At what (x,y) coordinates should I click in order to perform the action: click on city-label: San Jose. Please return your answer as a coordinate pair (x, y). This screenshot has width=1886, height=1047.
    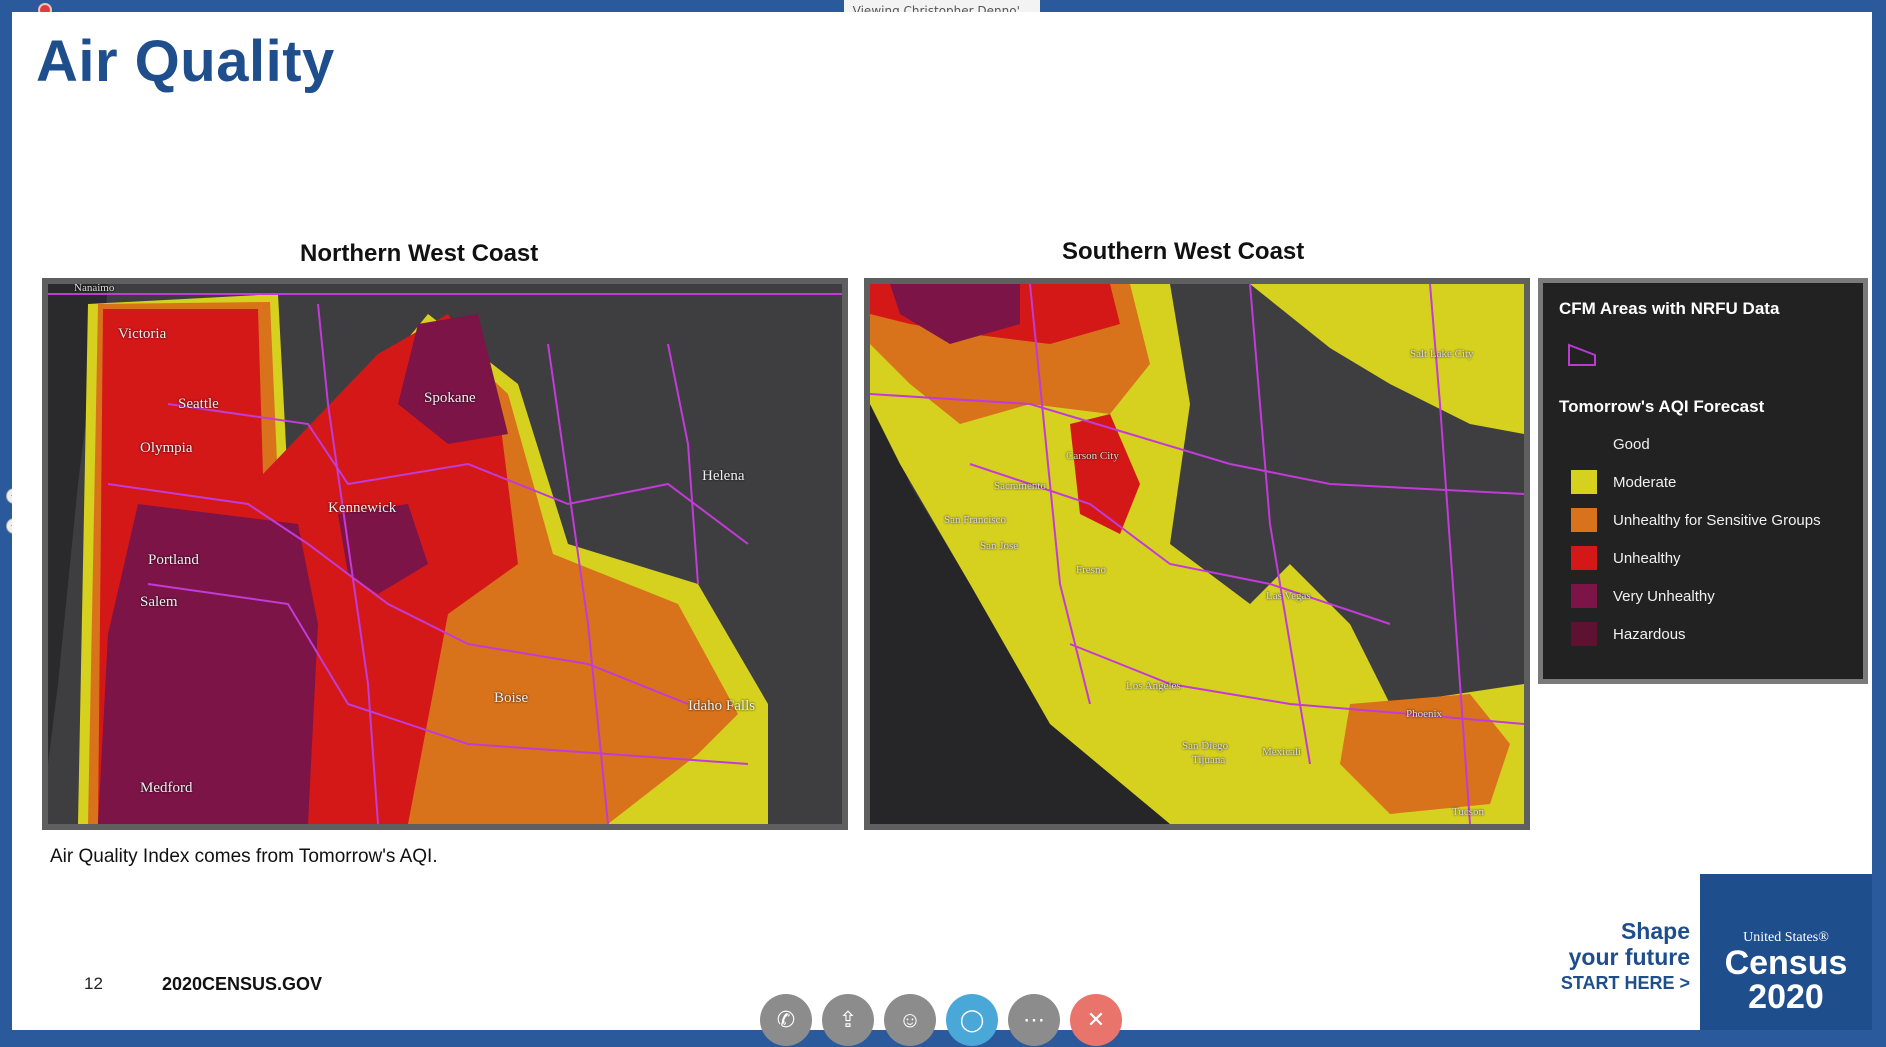
    Looking at the image, I should click on (999, 546).